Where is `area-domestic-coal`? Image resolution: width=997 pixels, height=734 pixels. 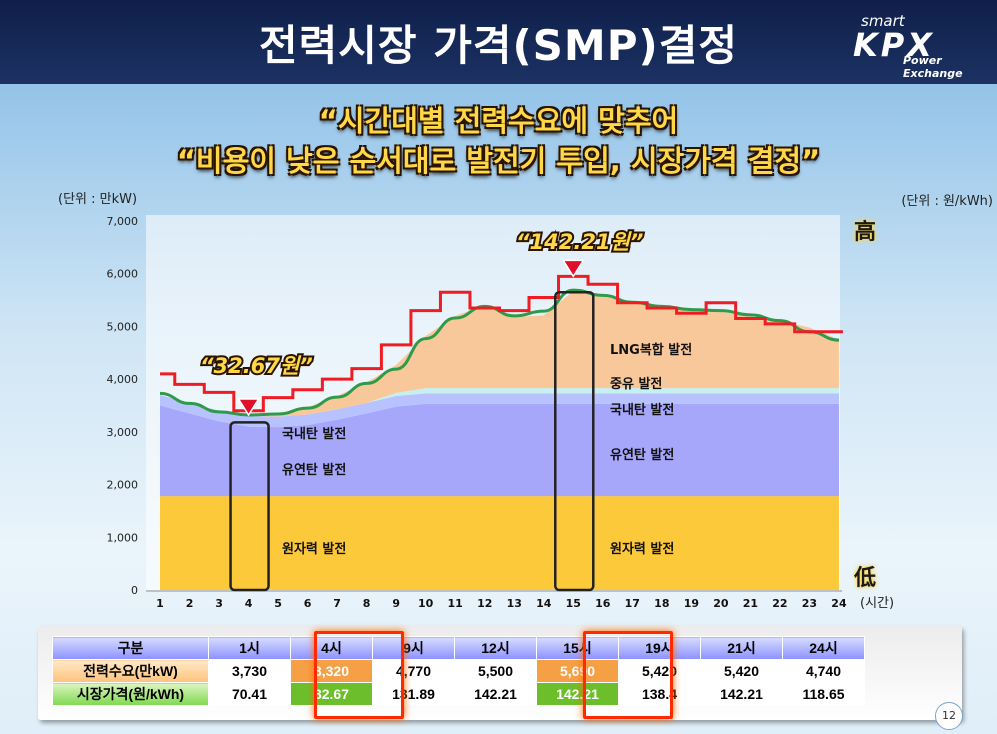 area-domestic-coal is located at coordinates (499, 410).